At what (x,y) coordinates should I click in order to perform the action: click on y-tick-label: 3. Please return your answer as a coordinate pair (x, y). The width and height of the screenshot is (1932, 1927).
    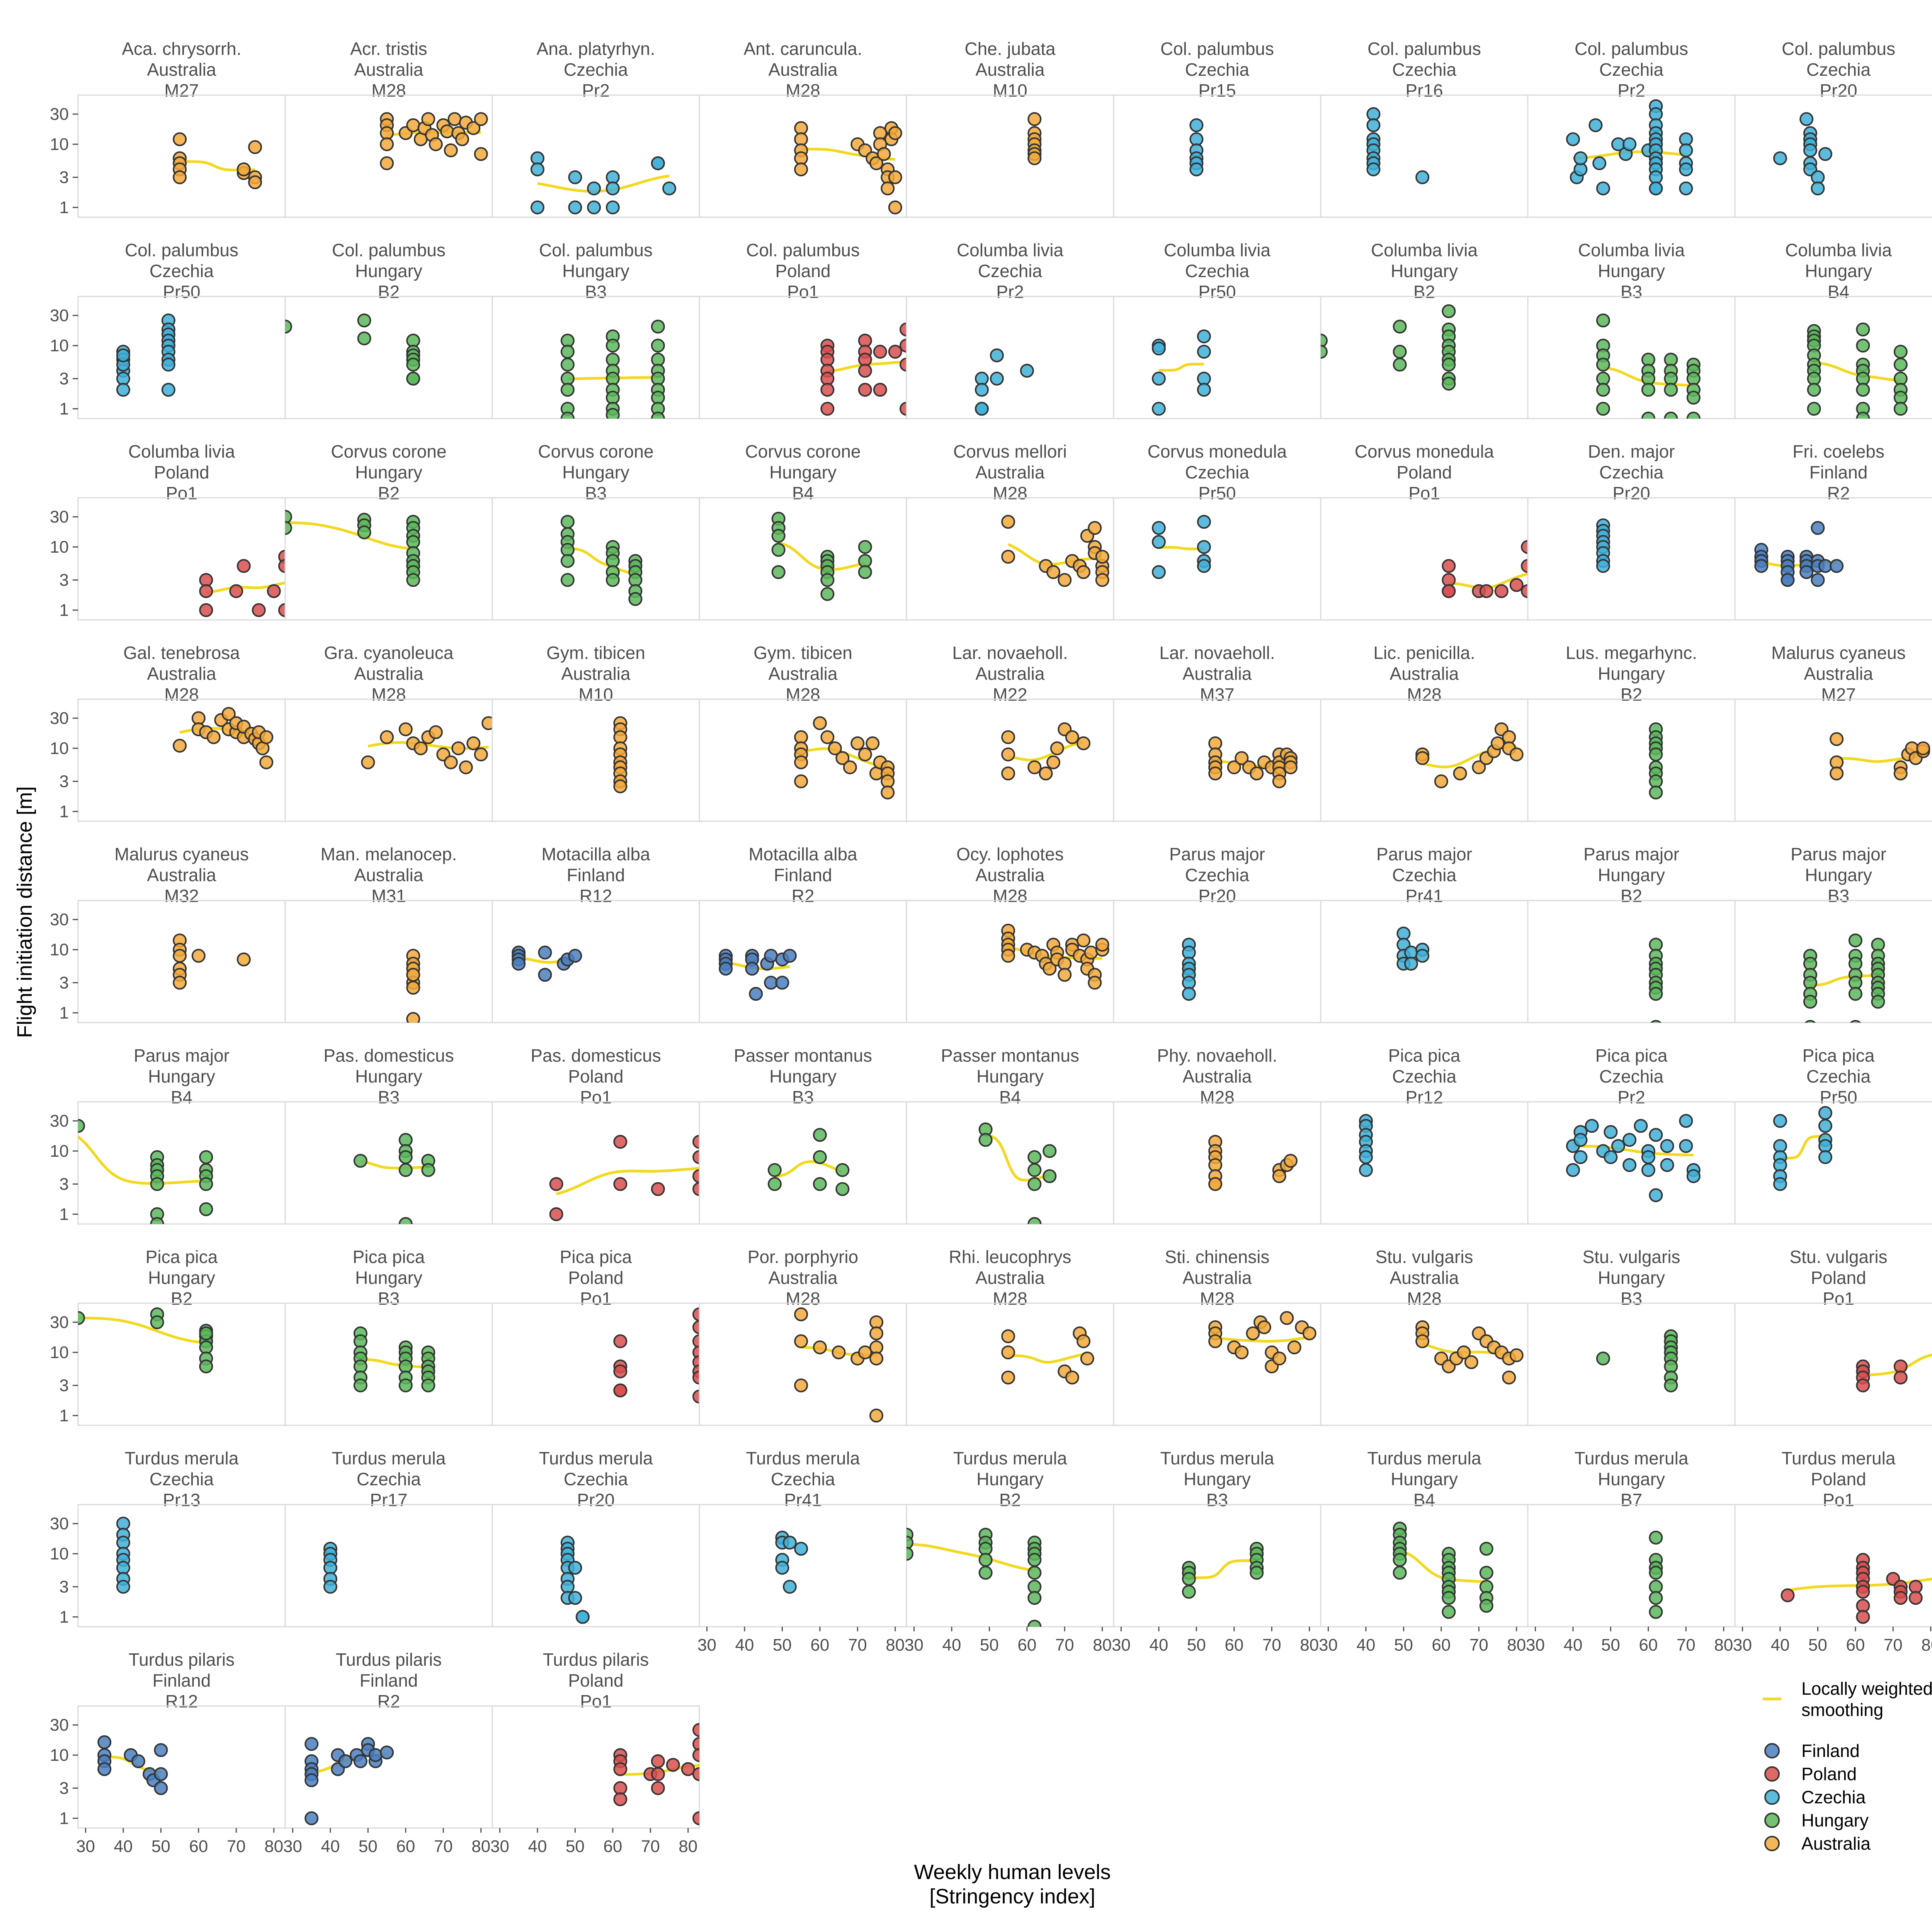
    Looking at the image, I should click on (64, 378).